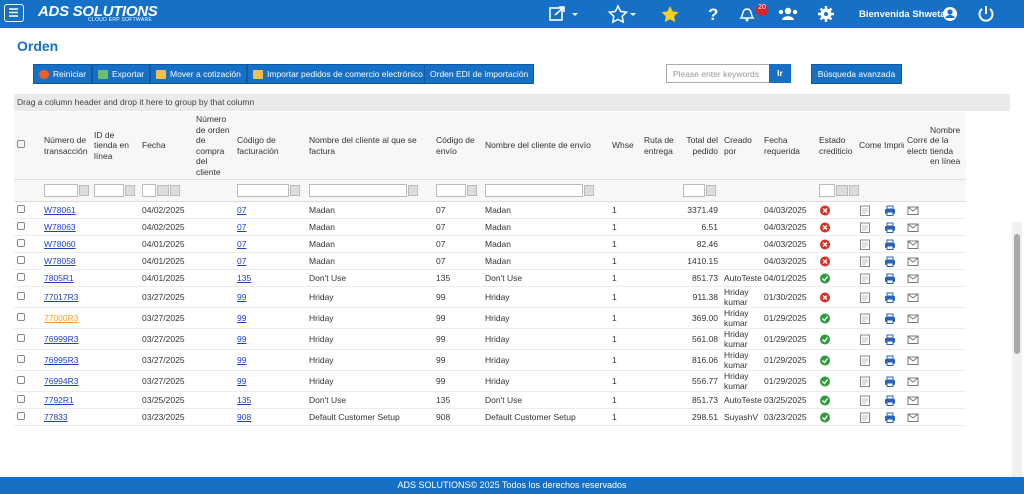 Image resolution: width=1024 pixels, height=494 pixels. I want to click on column-header: Número de orden de compra del cliente, so click(213, 146).